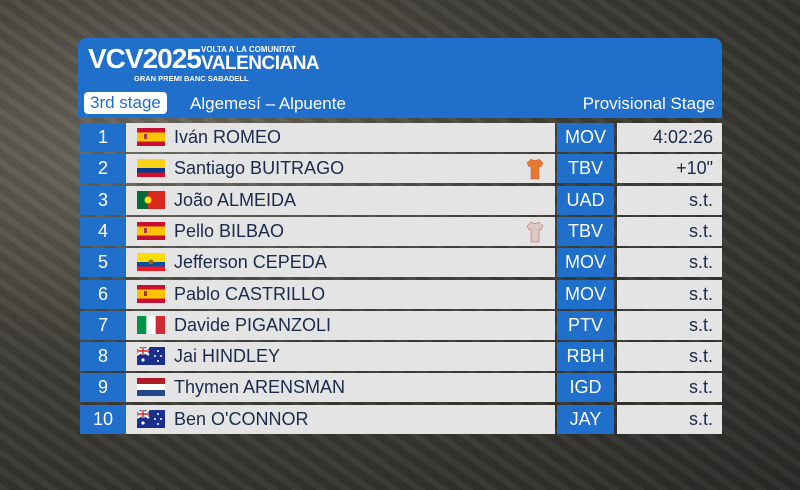  What do you see at coordinates (103, 419) in the screenshot?
I see `rank: 10` at bounding box center [103, 419].